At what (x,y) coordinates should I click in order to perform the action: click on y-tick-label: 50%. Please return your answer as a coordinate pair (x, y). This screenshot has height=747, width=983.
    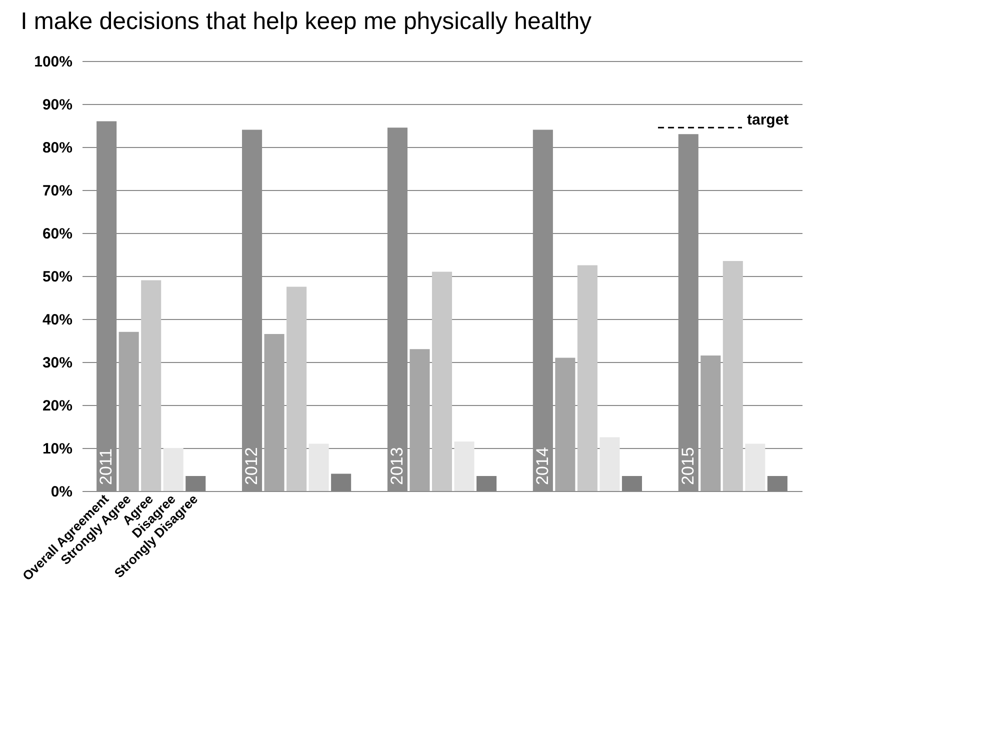
    Looking at the image, I should click on (57, 277).